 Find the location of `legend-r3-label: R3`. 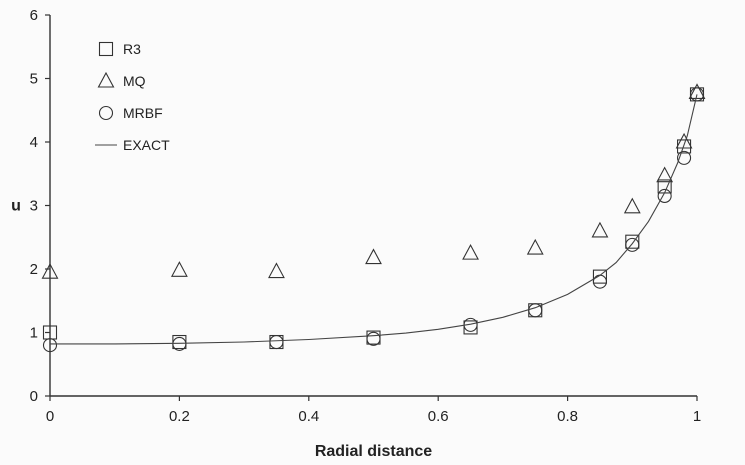

legend-r3-label: R3 is located at coordinates (132, 49).